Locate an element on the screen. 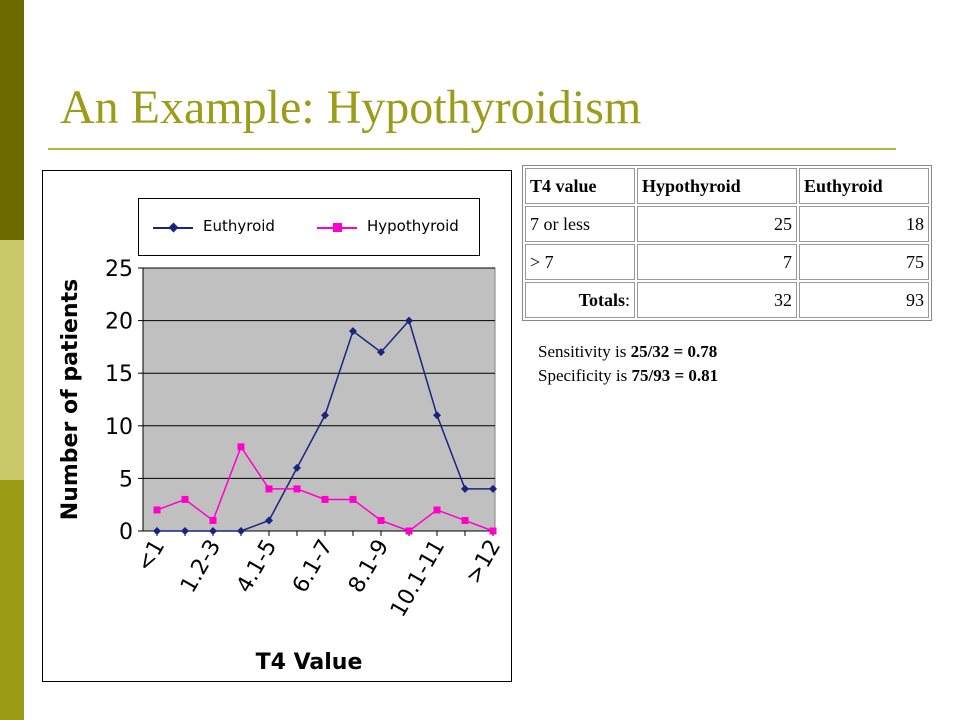  table-cell: 32 is located at coordinates (717, 300).